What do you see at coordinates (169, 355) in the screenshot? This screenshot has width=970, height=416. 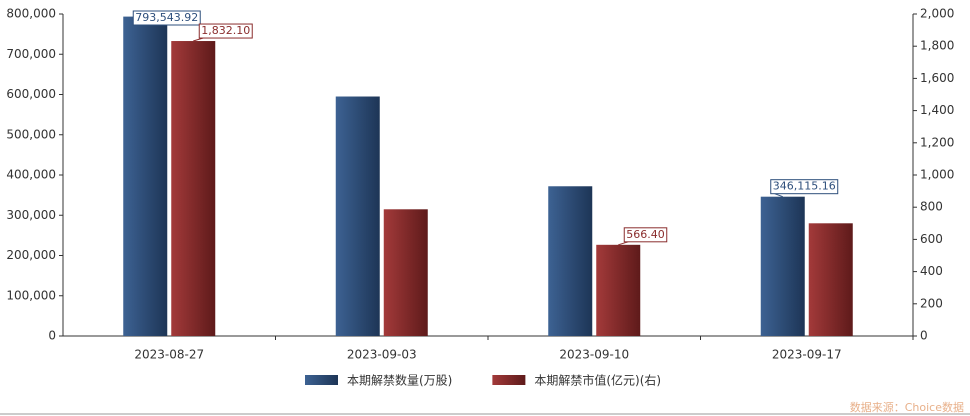 I see `x-tick-label: 2023-08-27` at bounding box center [169, 355].